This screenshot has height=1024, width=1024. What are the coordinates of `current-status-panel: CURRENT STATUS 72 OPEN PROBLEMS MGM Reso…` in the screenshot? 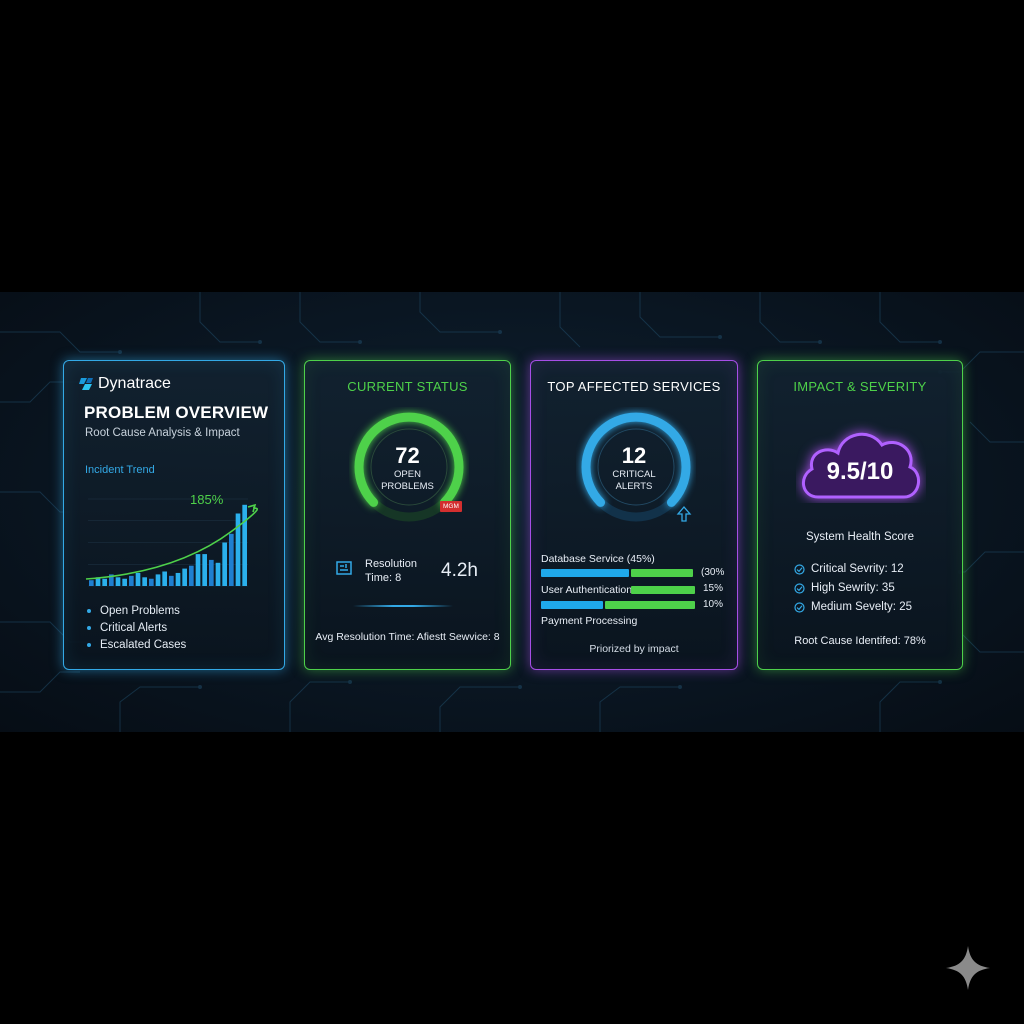 It's located at (407, 515).